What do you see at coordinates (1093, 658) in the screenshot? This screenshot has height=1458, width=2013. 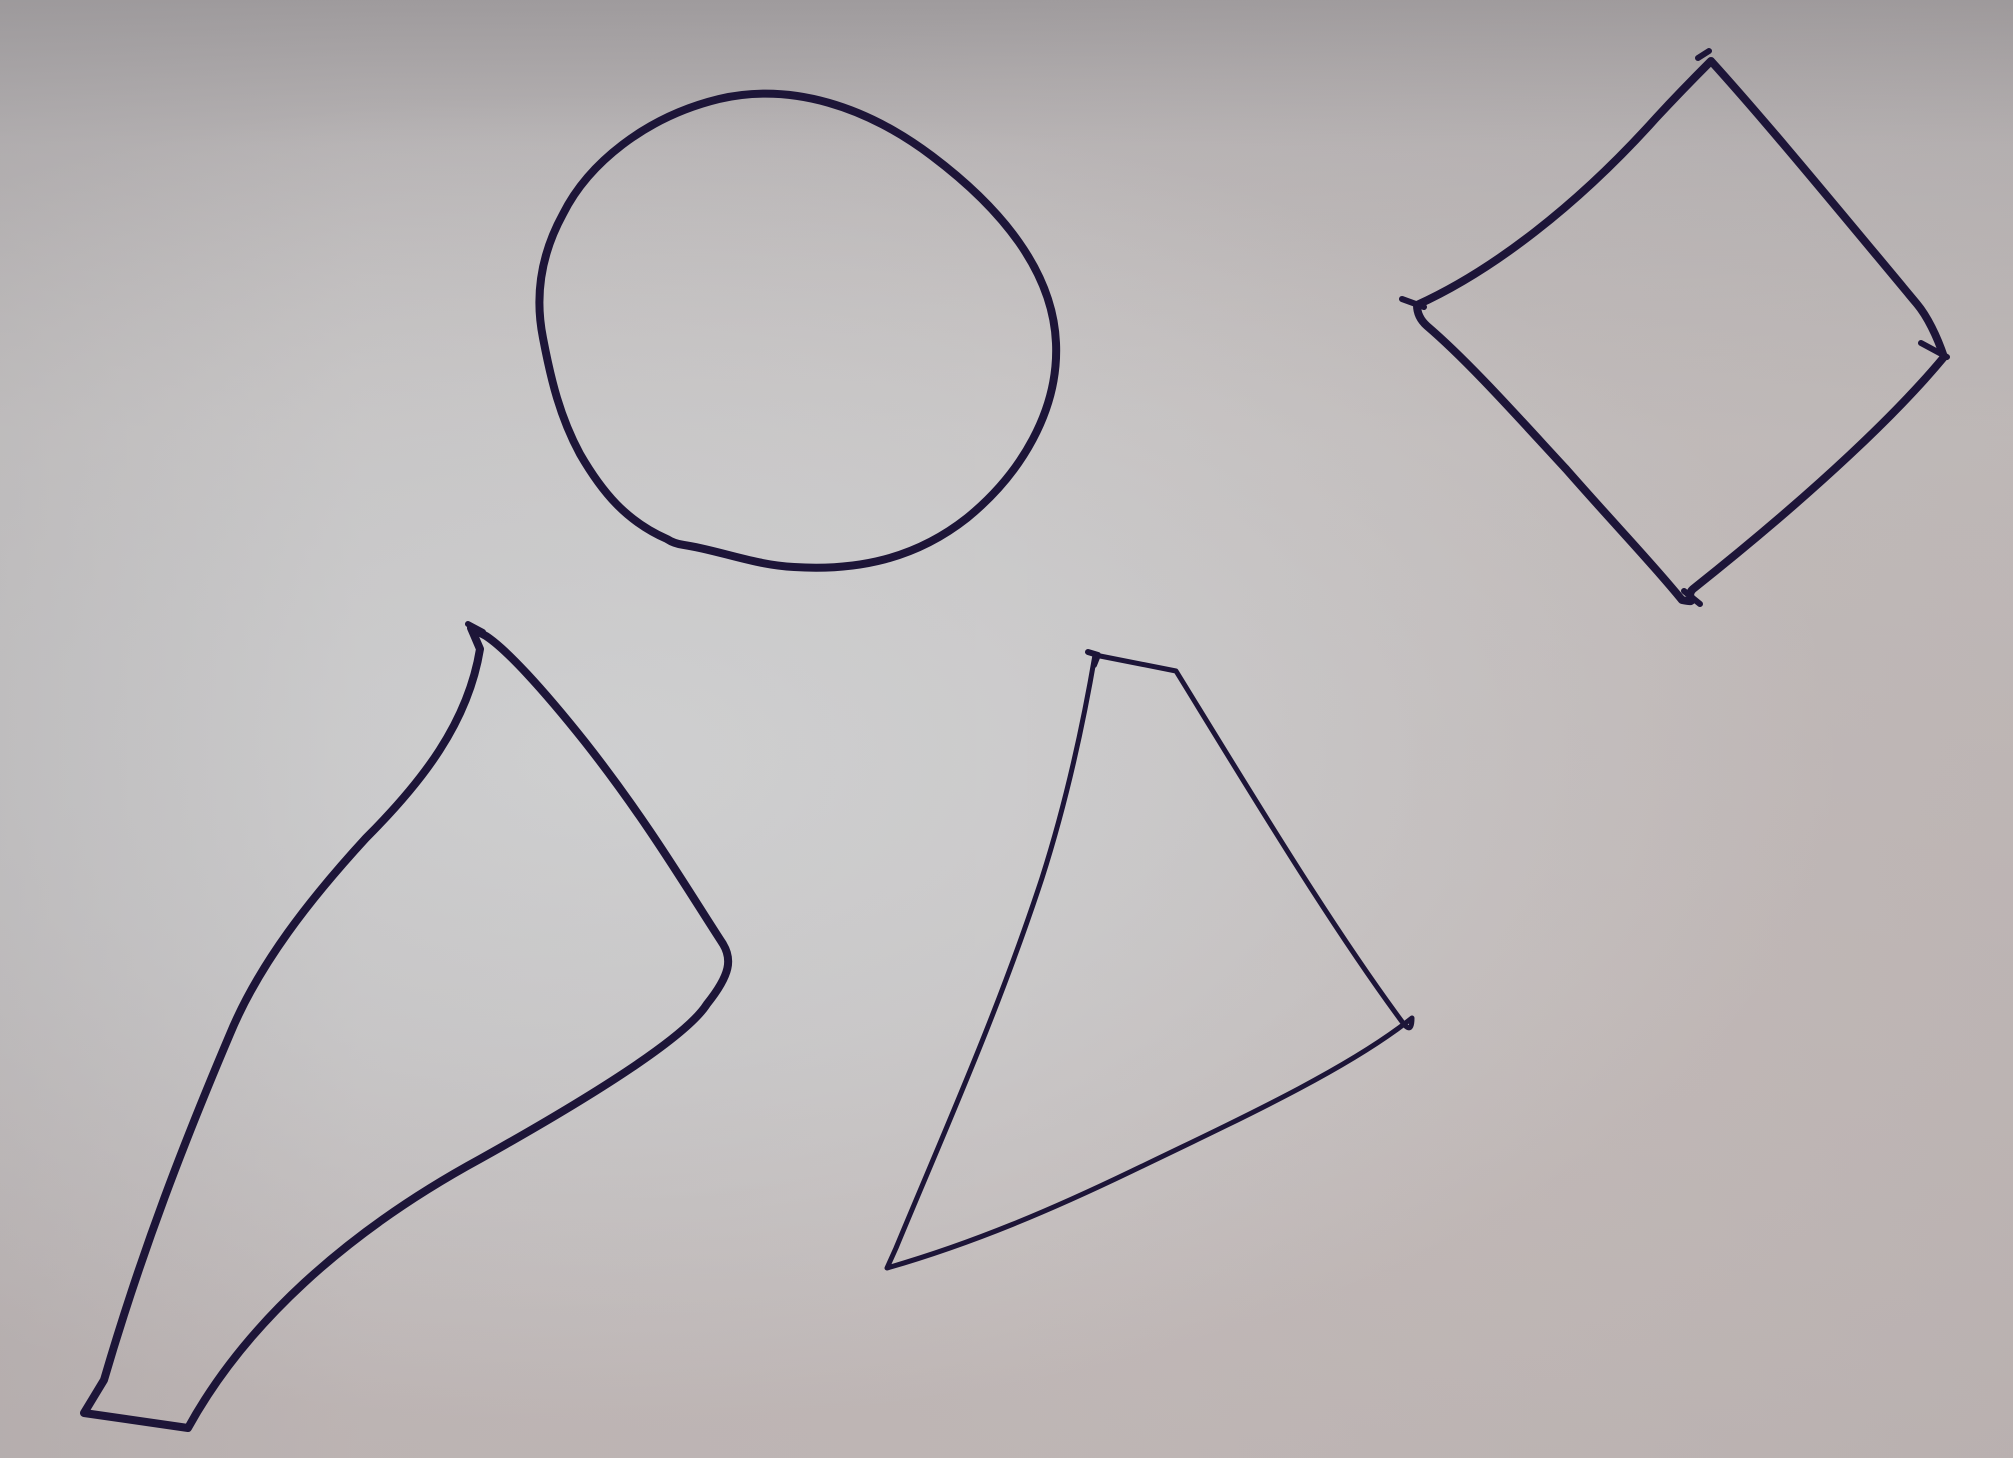 I see `right-shape-top-mark` at bounding box center [1093, 658].